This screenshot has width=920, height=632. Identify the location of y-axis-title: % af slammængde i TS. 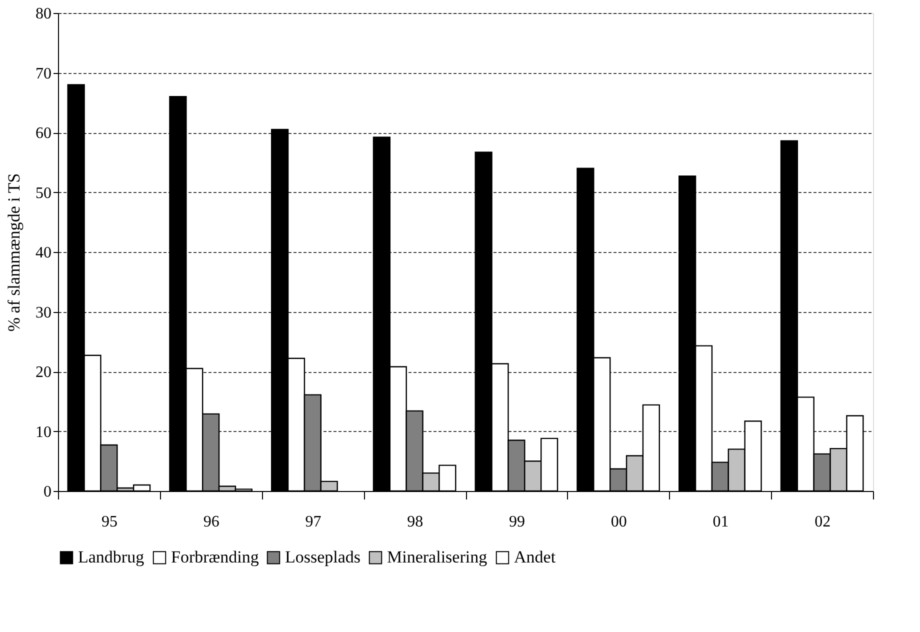
(14, 252).